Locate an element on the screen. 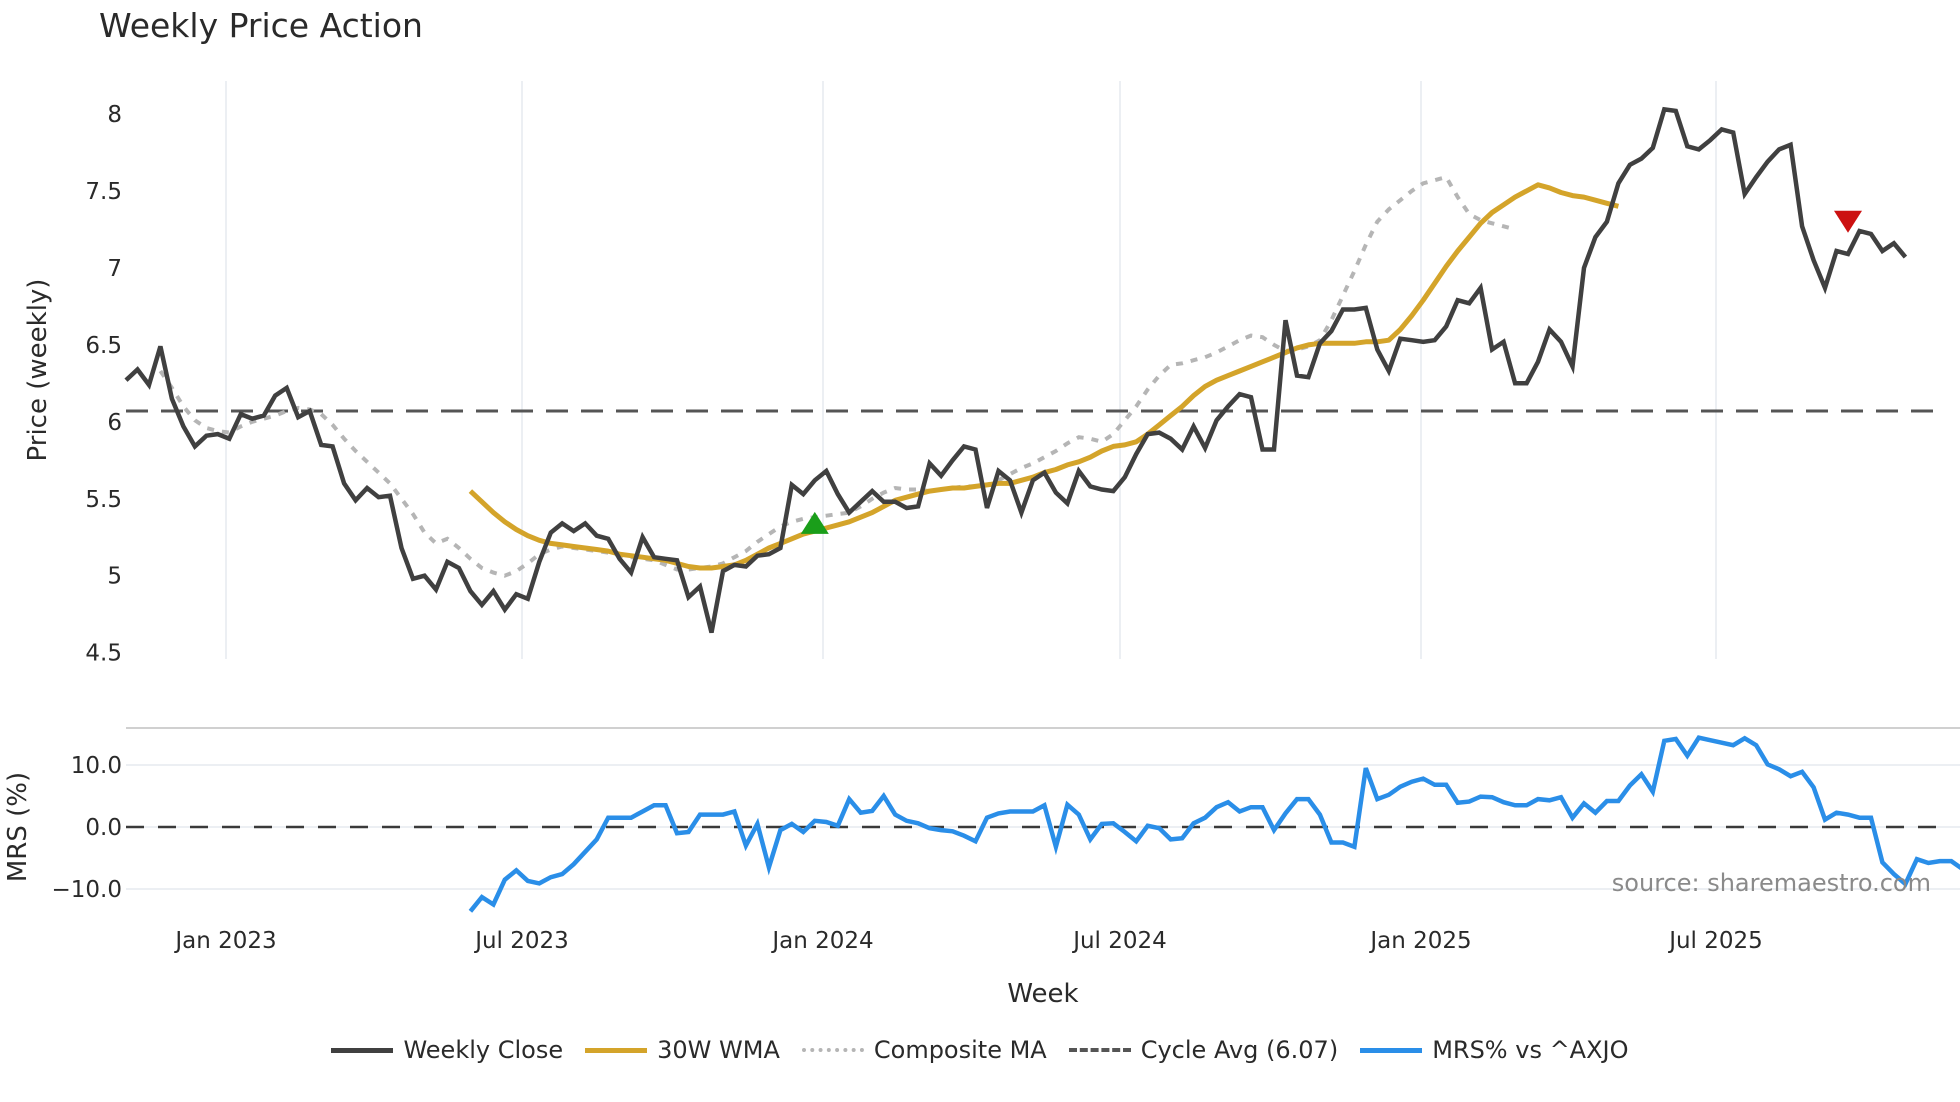 Image resolution: width=1960 pixels, height=1102 pixels. mrs-y-tick-label: 10.0 is located at coordinates (96, 766).